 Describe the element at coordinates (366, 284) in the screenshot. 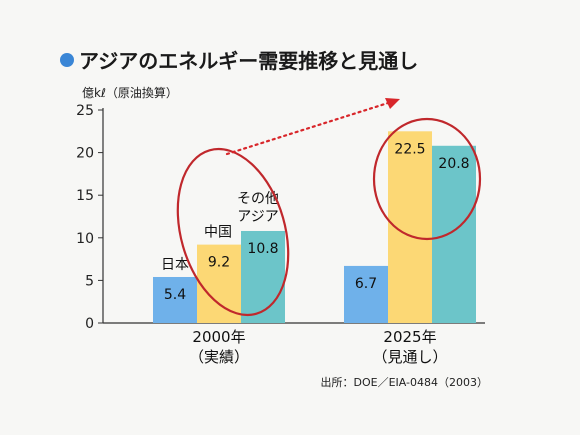

I see `bar-value-label: 6.7` at that location.